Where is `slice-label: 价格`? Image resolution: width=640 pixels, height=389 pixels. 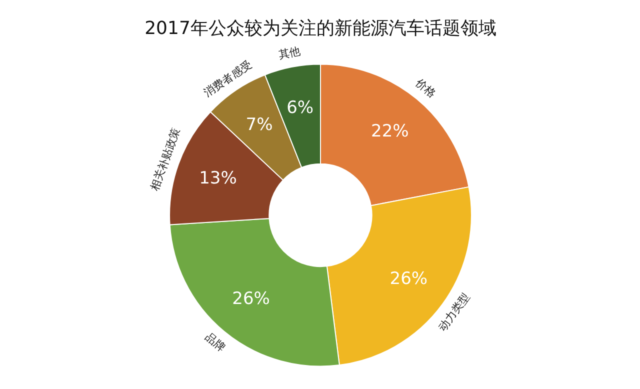 slice-label: 价格 is located at coordinates (425, 87).